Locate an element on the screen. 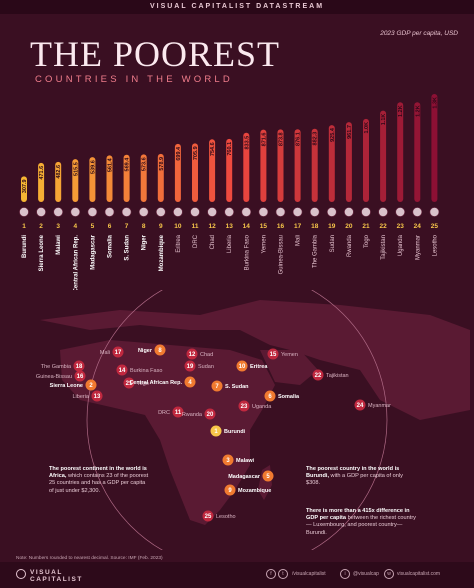 The width and height of the screenshot is (474, 588). country-label: Tajikistan is located at coordinates (384, 247).